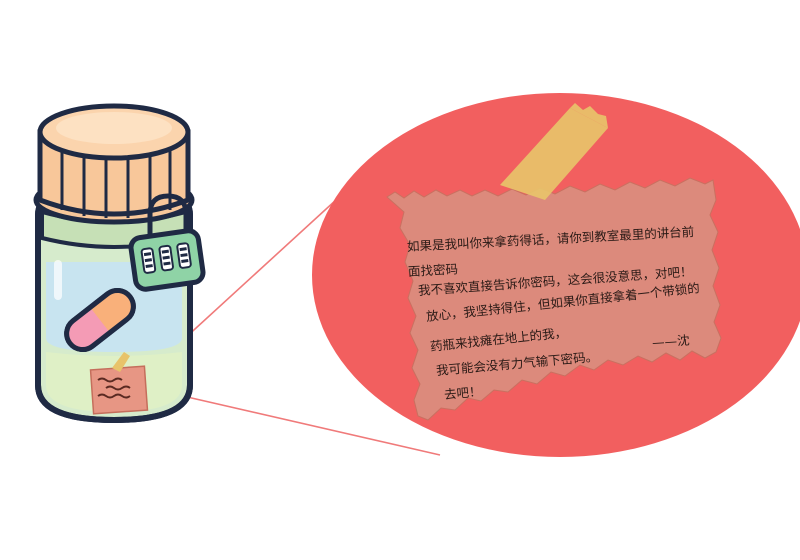 The width and height of the screenshot is (800, 560). Describe the element at coordinates (294, 421) in the screenshot. I see `zoom-connector-bottom` at that location.